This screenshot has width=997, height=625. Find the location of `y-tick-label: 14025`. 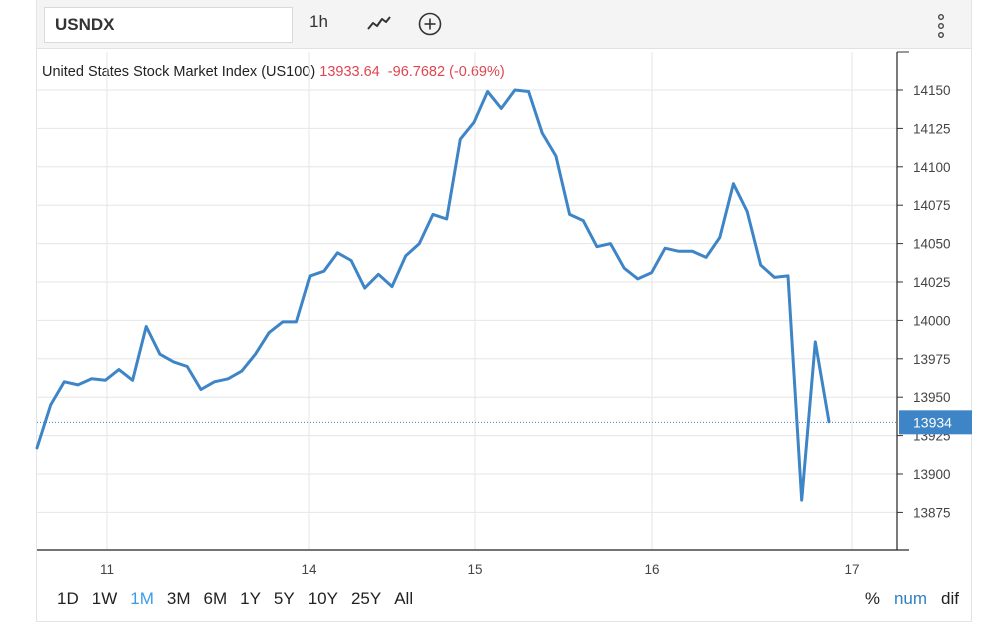

y-tick-label: 14025 is located at coordinates (932, 282).